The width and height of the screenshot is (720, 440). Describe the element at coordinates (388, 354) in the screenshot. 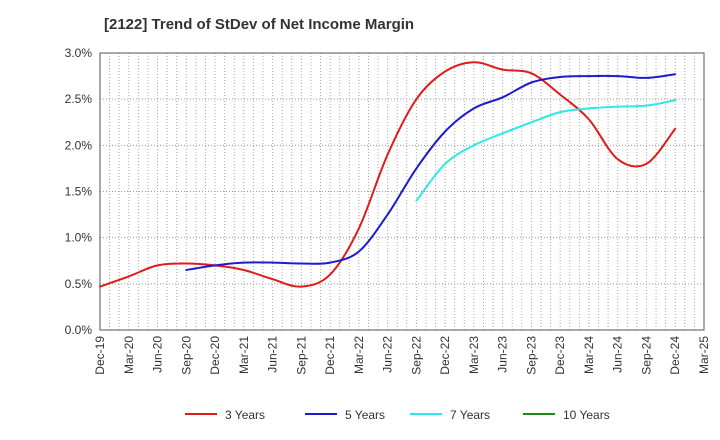

I see `x-tick-label: Jun-22` at that location.